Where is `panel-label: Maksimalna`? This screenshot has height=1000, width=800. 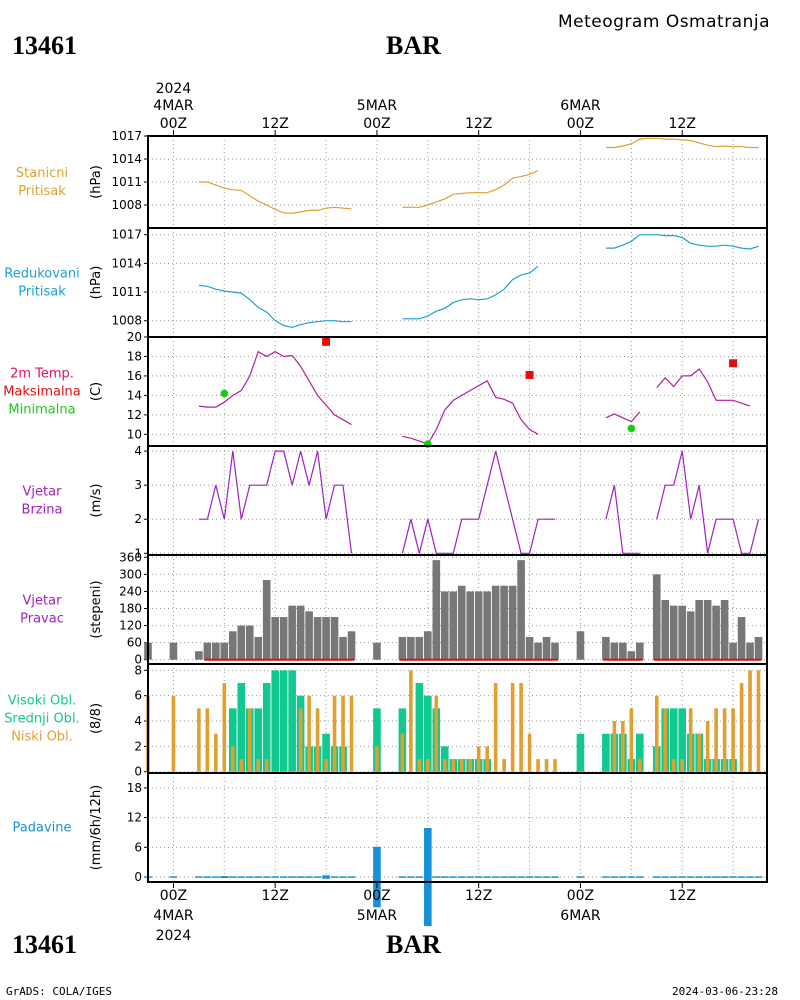 panel-label: Maksimalna is located at coordinates (42, 392).